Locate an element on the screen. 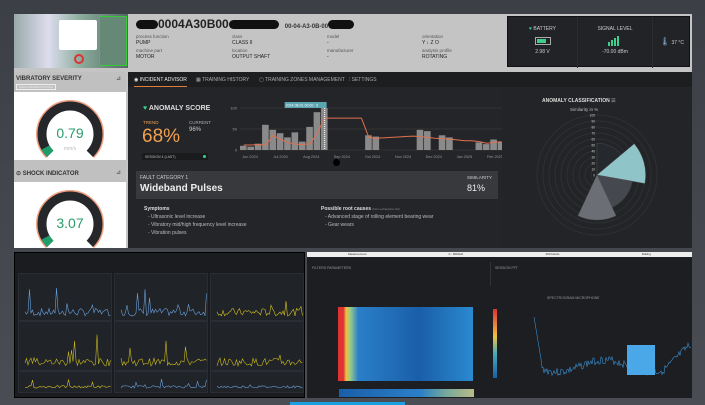  tooltip-box is located at coordinates (305, 105).